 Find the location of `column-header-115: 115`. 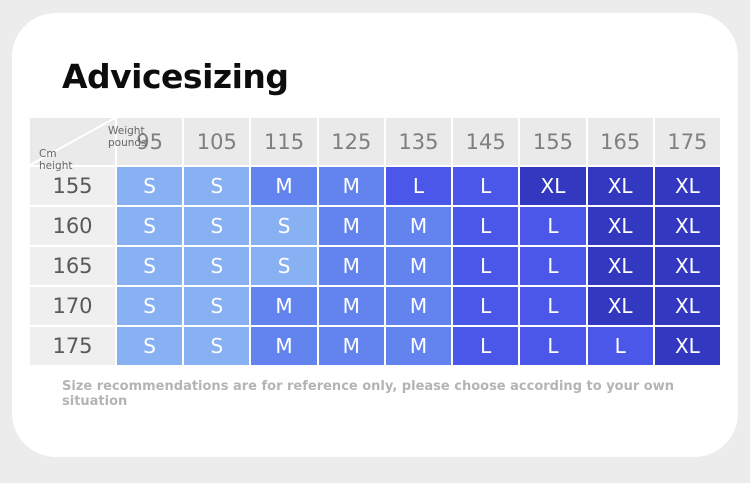

column-header-115: 115 is located at coordinates (284, 141).